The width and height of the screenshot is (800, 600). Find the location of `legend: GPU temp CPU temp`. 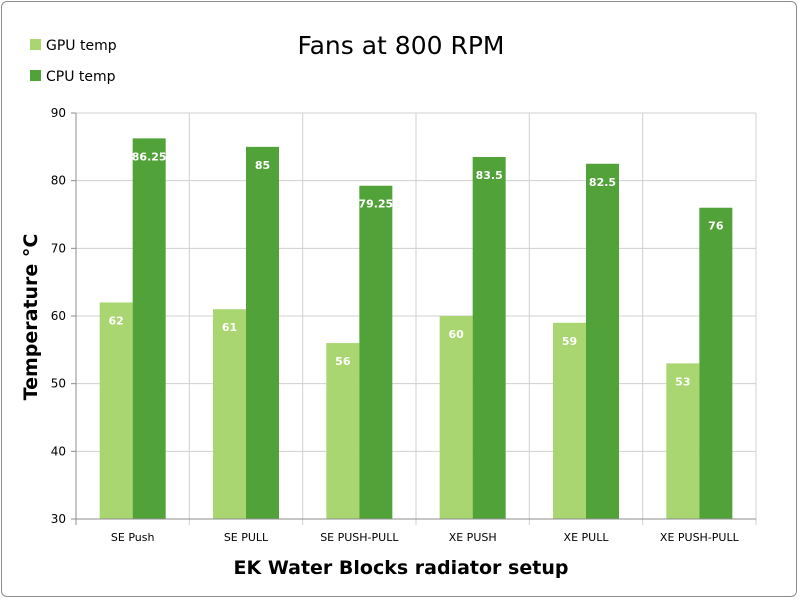

legend: GPU temp CPU temp is located at coordinates (73, 61).